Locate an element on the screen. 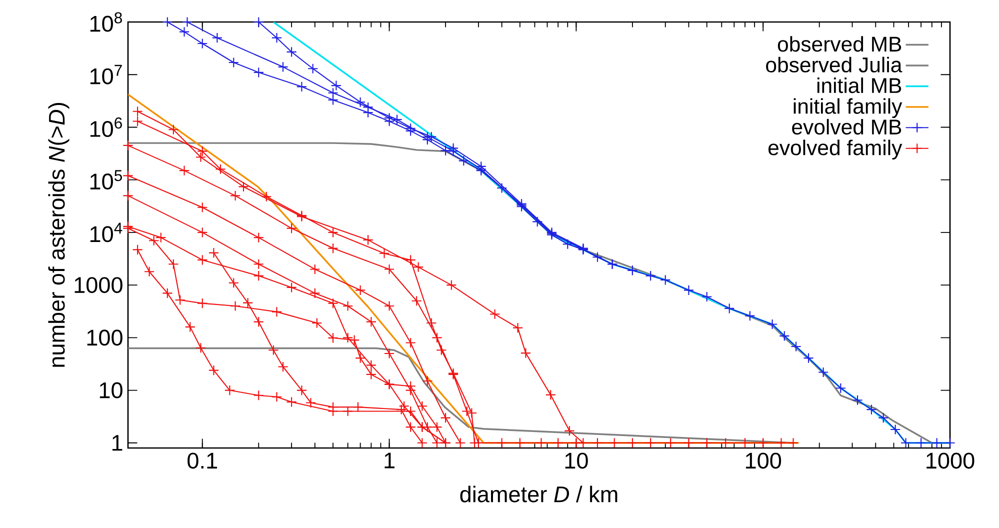  legend-label: initial MB is located at coordinates (859, 86).